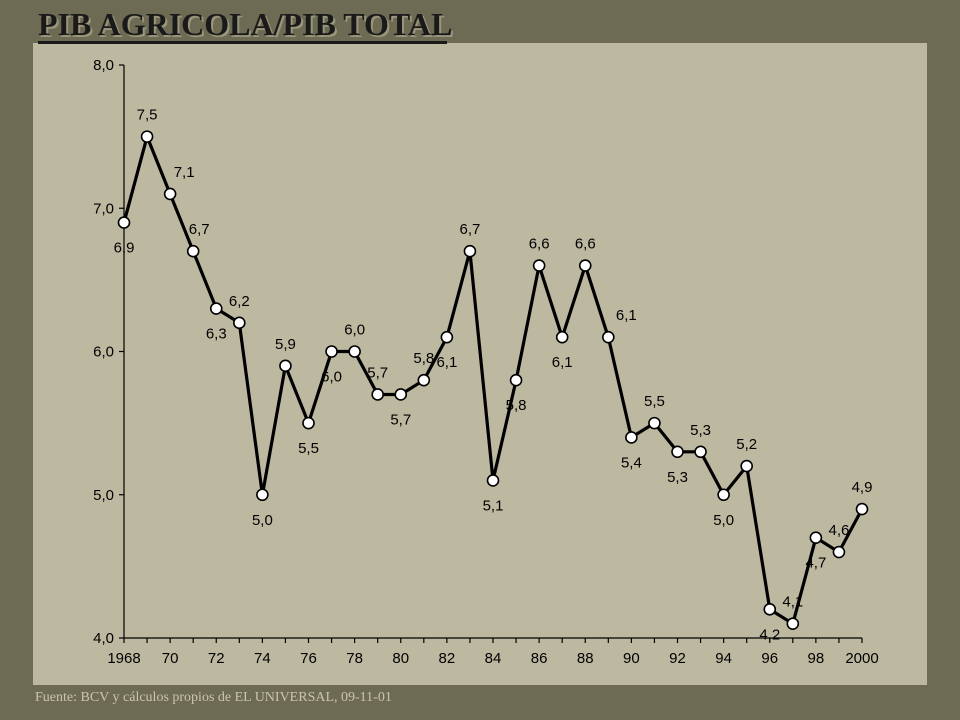  What do you see at coordinates (103, 638) in the screenshot?
I see `y-tick-label: 4,0` at bounding box center [103, 638].